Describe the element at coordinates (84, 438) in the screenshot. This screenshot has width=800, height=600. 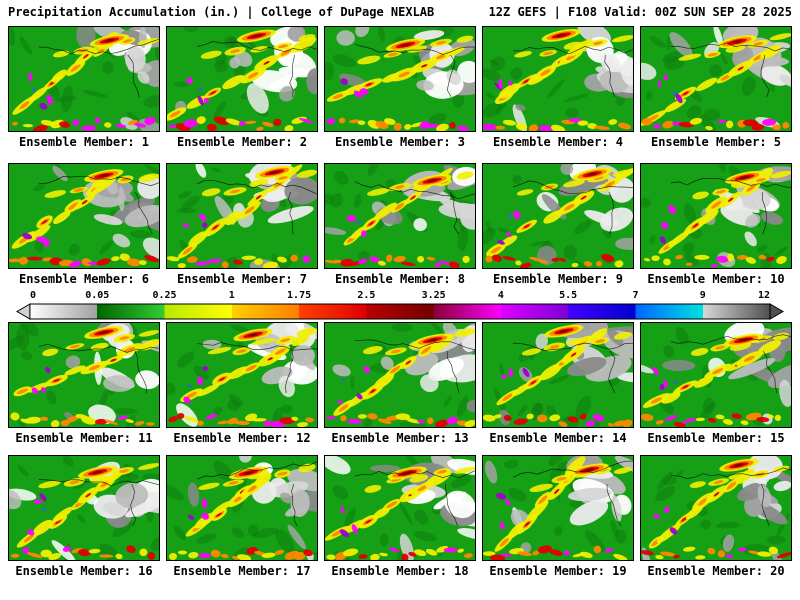
I see `panel-label: Ensemble Member: 11` at that location.